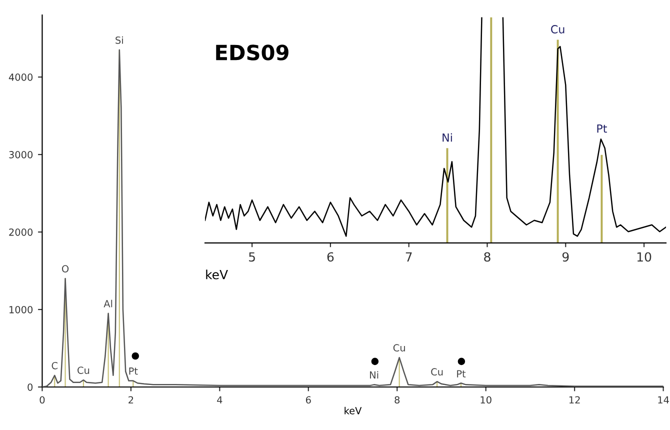 This screenshot has height=430, width=670. What do you see at coordinates (252, 52) in the screenshot?
I see `annotation: EDS09` at bounding box center [252, 52].